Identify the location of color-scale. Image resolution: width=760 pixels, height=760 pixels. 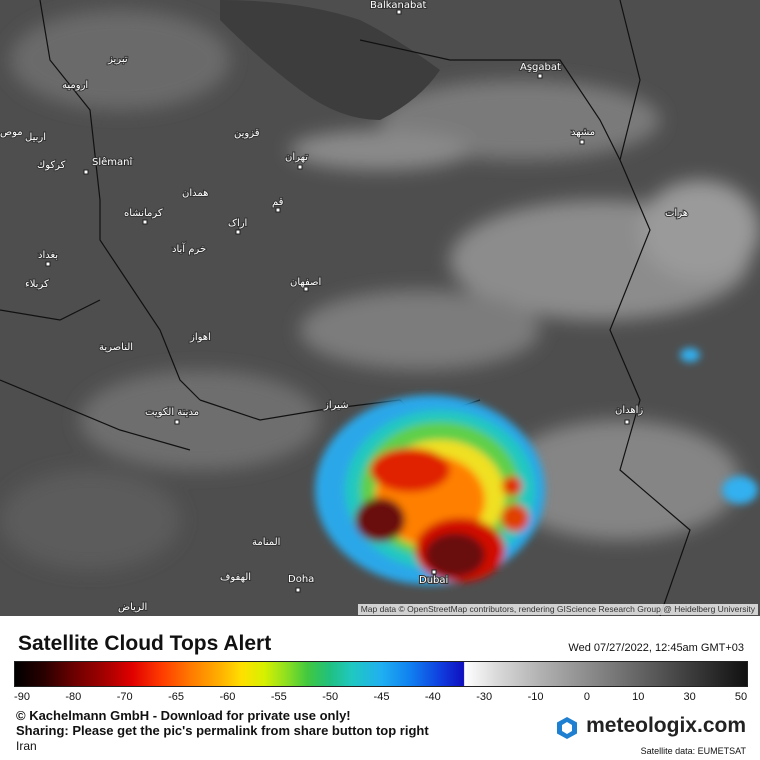
(381, 674).